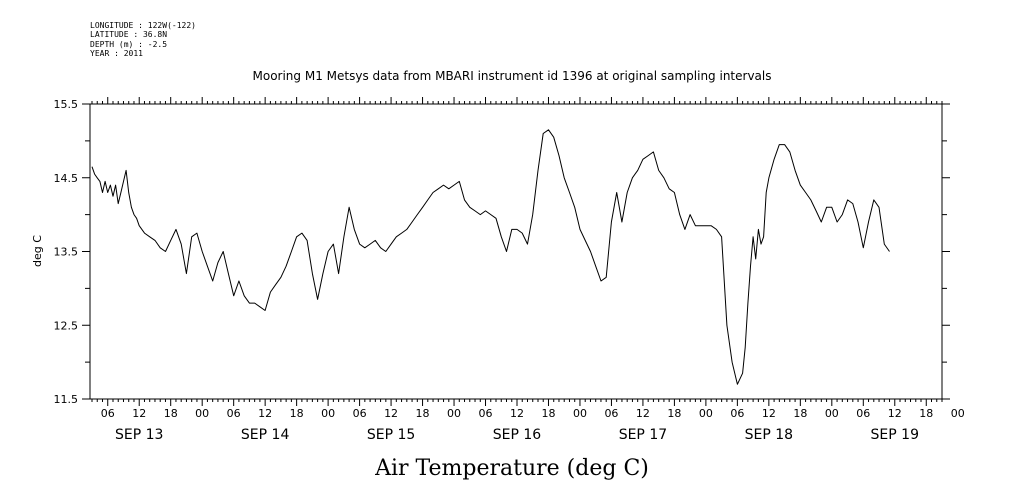 This screenshot has height=504, width=1009. Describe the element at coordinates (66, 325) in the screenshot. I see `y-tick-label: 12.5` at that location.